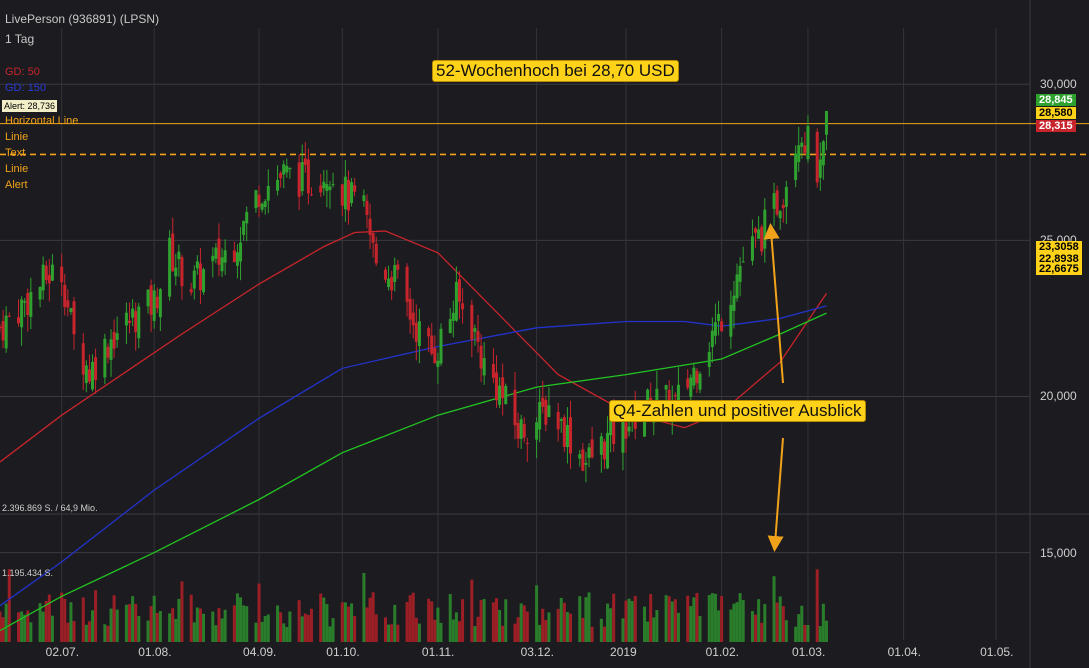  Describe the element at coordinates (15, 153) in the screenshot. I see `drawing-text: Text` at that location.